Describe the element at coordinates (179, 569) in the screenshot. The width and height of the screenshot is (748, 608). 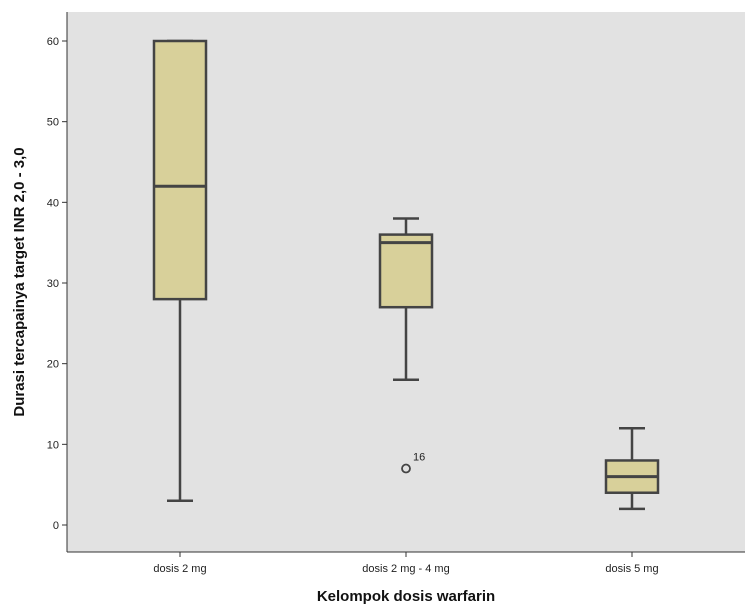
I see `x-tick-label: dosis 2 mg` at that location.